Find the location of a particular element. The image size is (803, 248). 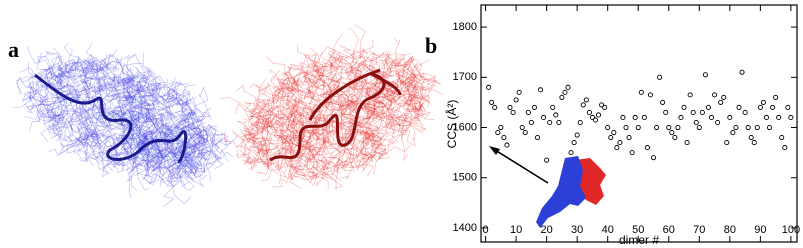

x-tick-label: 20 is located at coordinates (547, 230).